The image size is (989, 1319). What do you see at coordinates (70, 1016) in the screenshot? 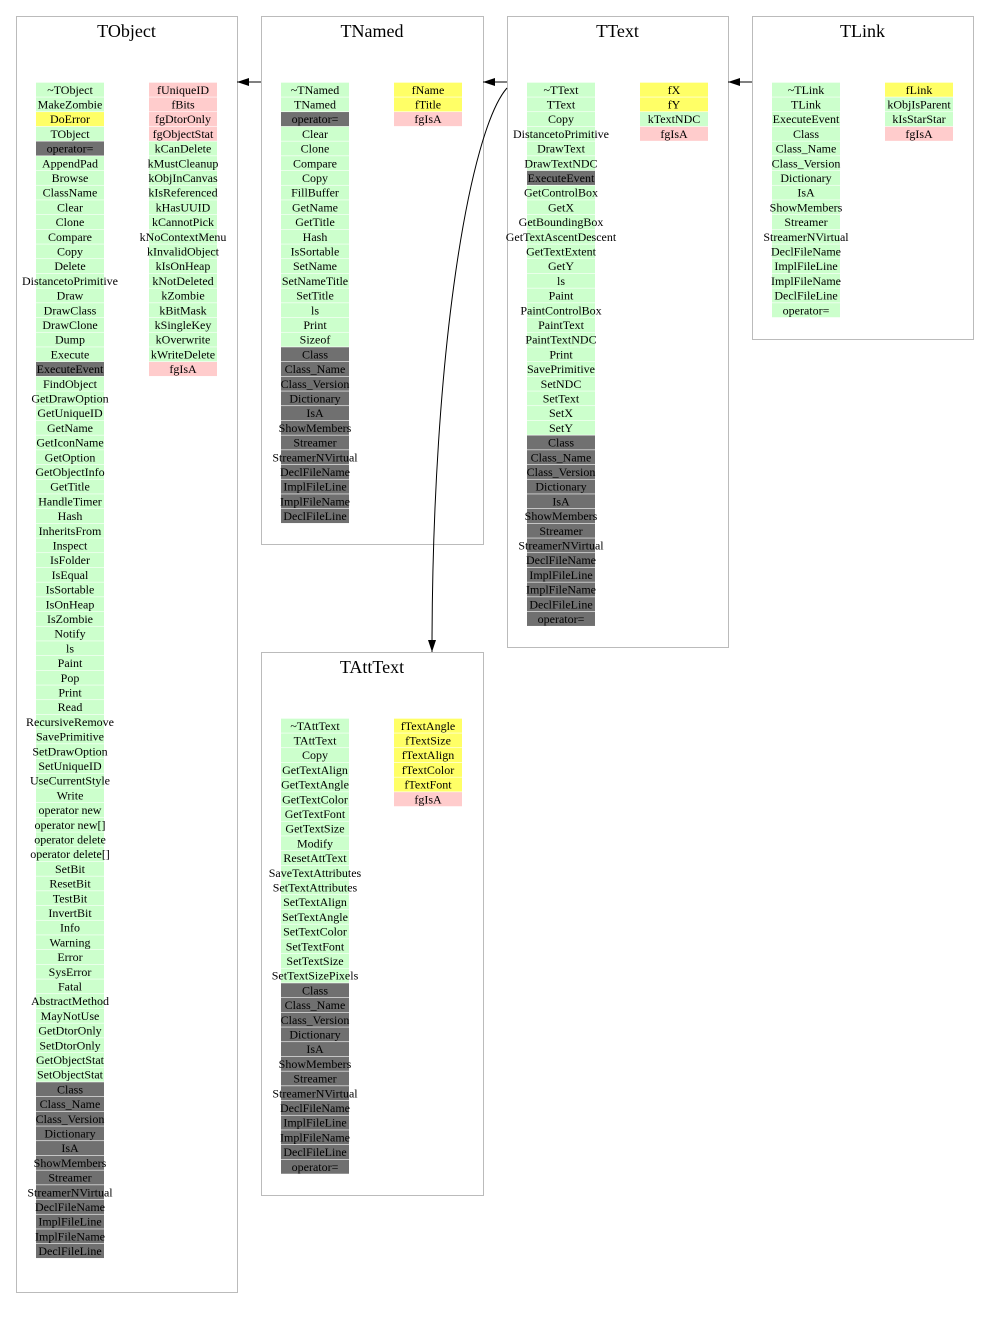
I see `method-name: MayNotUse` at bounding box center [70, 1016].